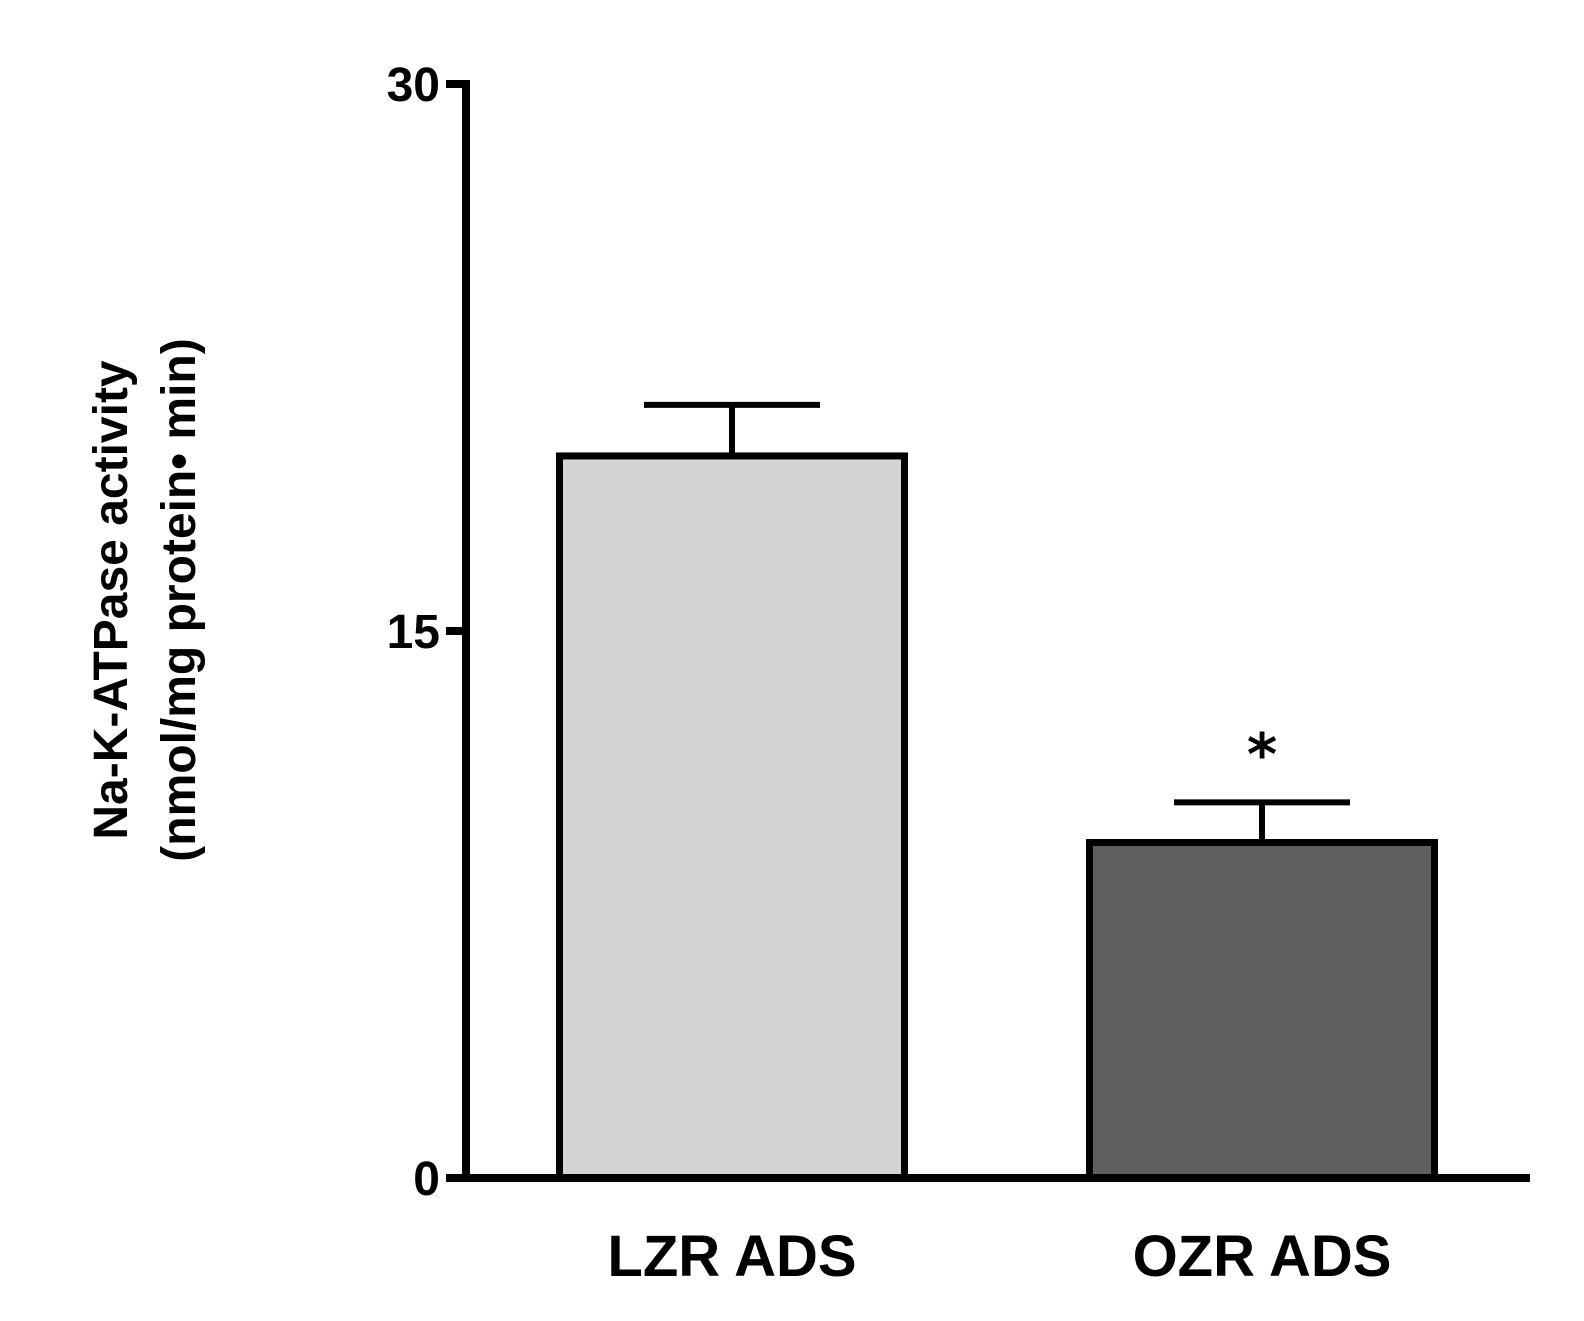 Image resolution: width=1584 pixels, height=1321 pixels. Describe the element at coordinates (111, 600) in the screenshot. I see `y-axis-title-line-1: Na-K-ATPase activity` at that location.